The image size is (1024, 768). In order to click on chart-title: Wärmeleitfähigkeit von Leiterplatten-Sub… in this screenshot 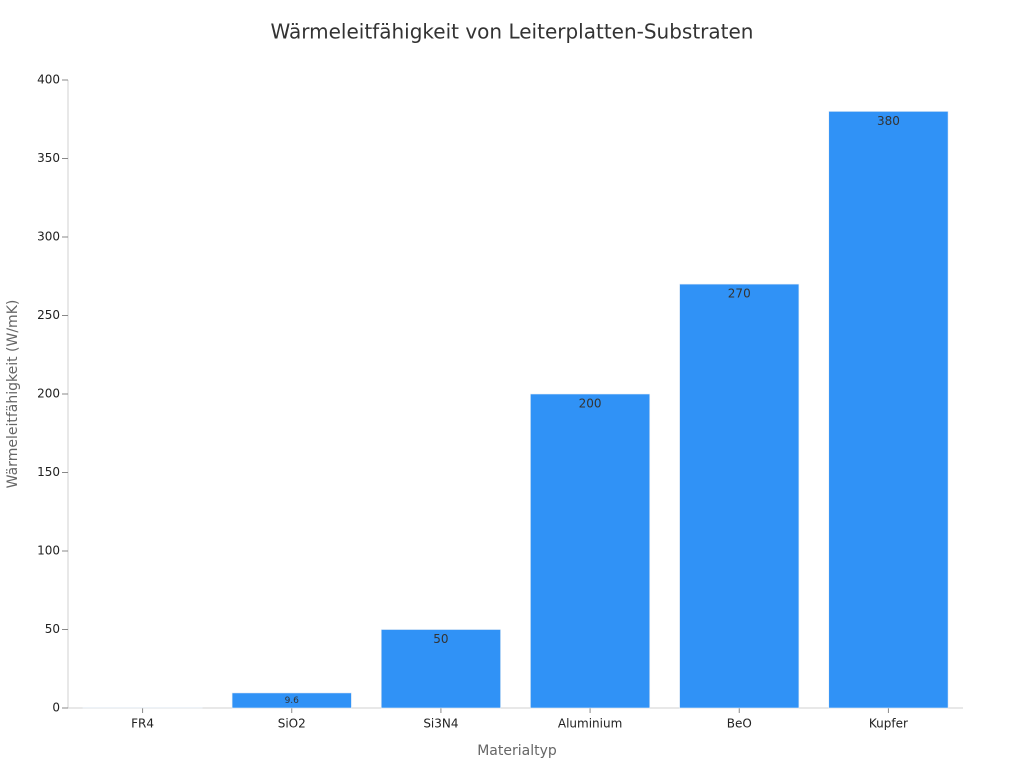, I will do `click(512, 32)`.